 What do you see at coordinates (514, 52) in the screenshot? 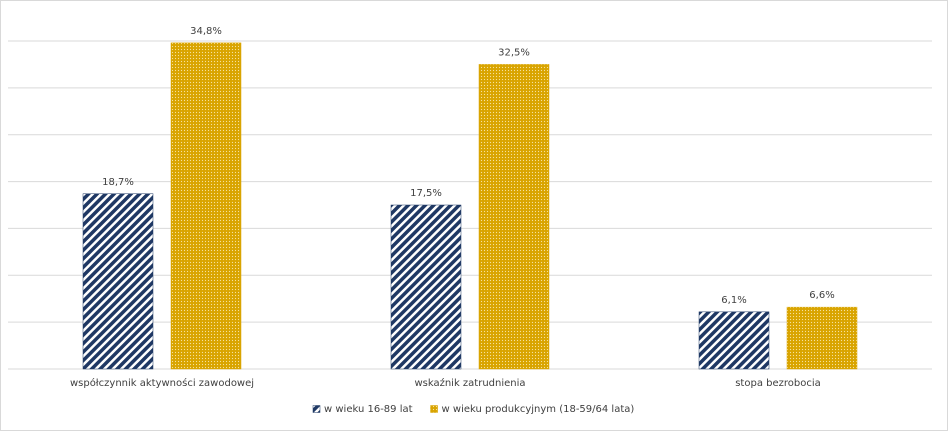
I see `value-label: 32,5%` at bounding box center [514, 52].